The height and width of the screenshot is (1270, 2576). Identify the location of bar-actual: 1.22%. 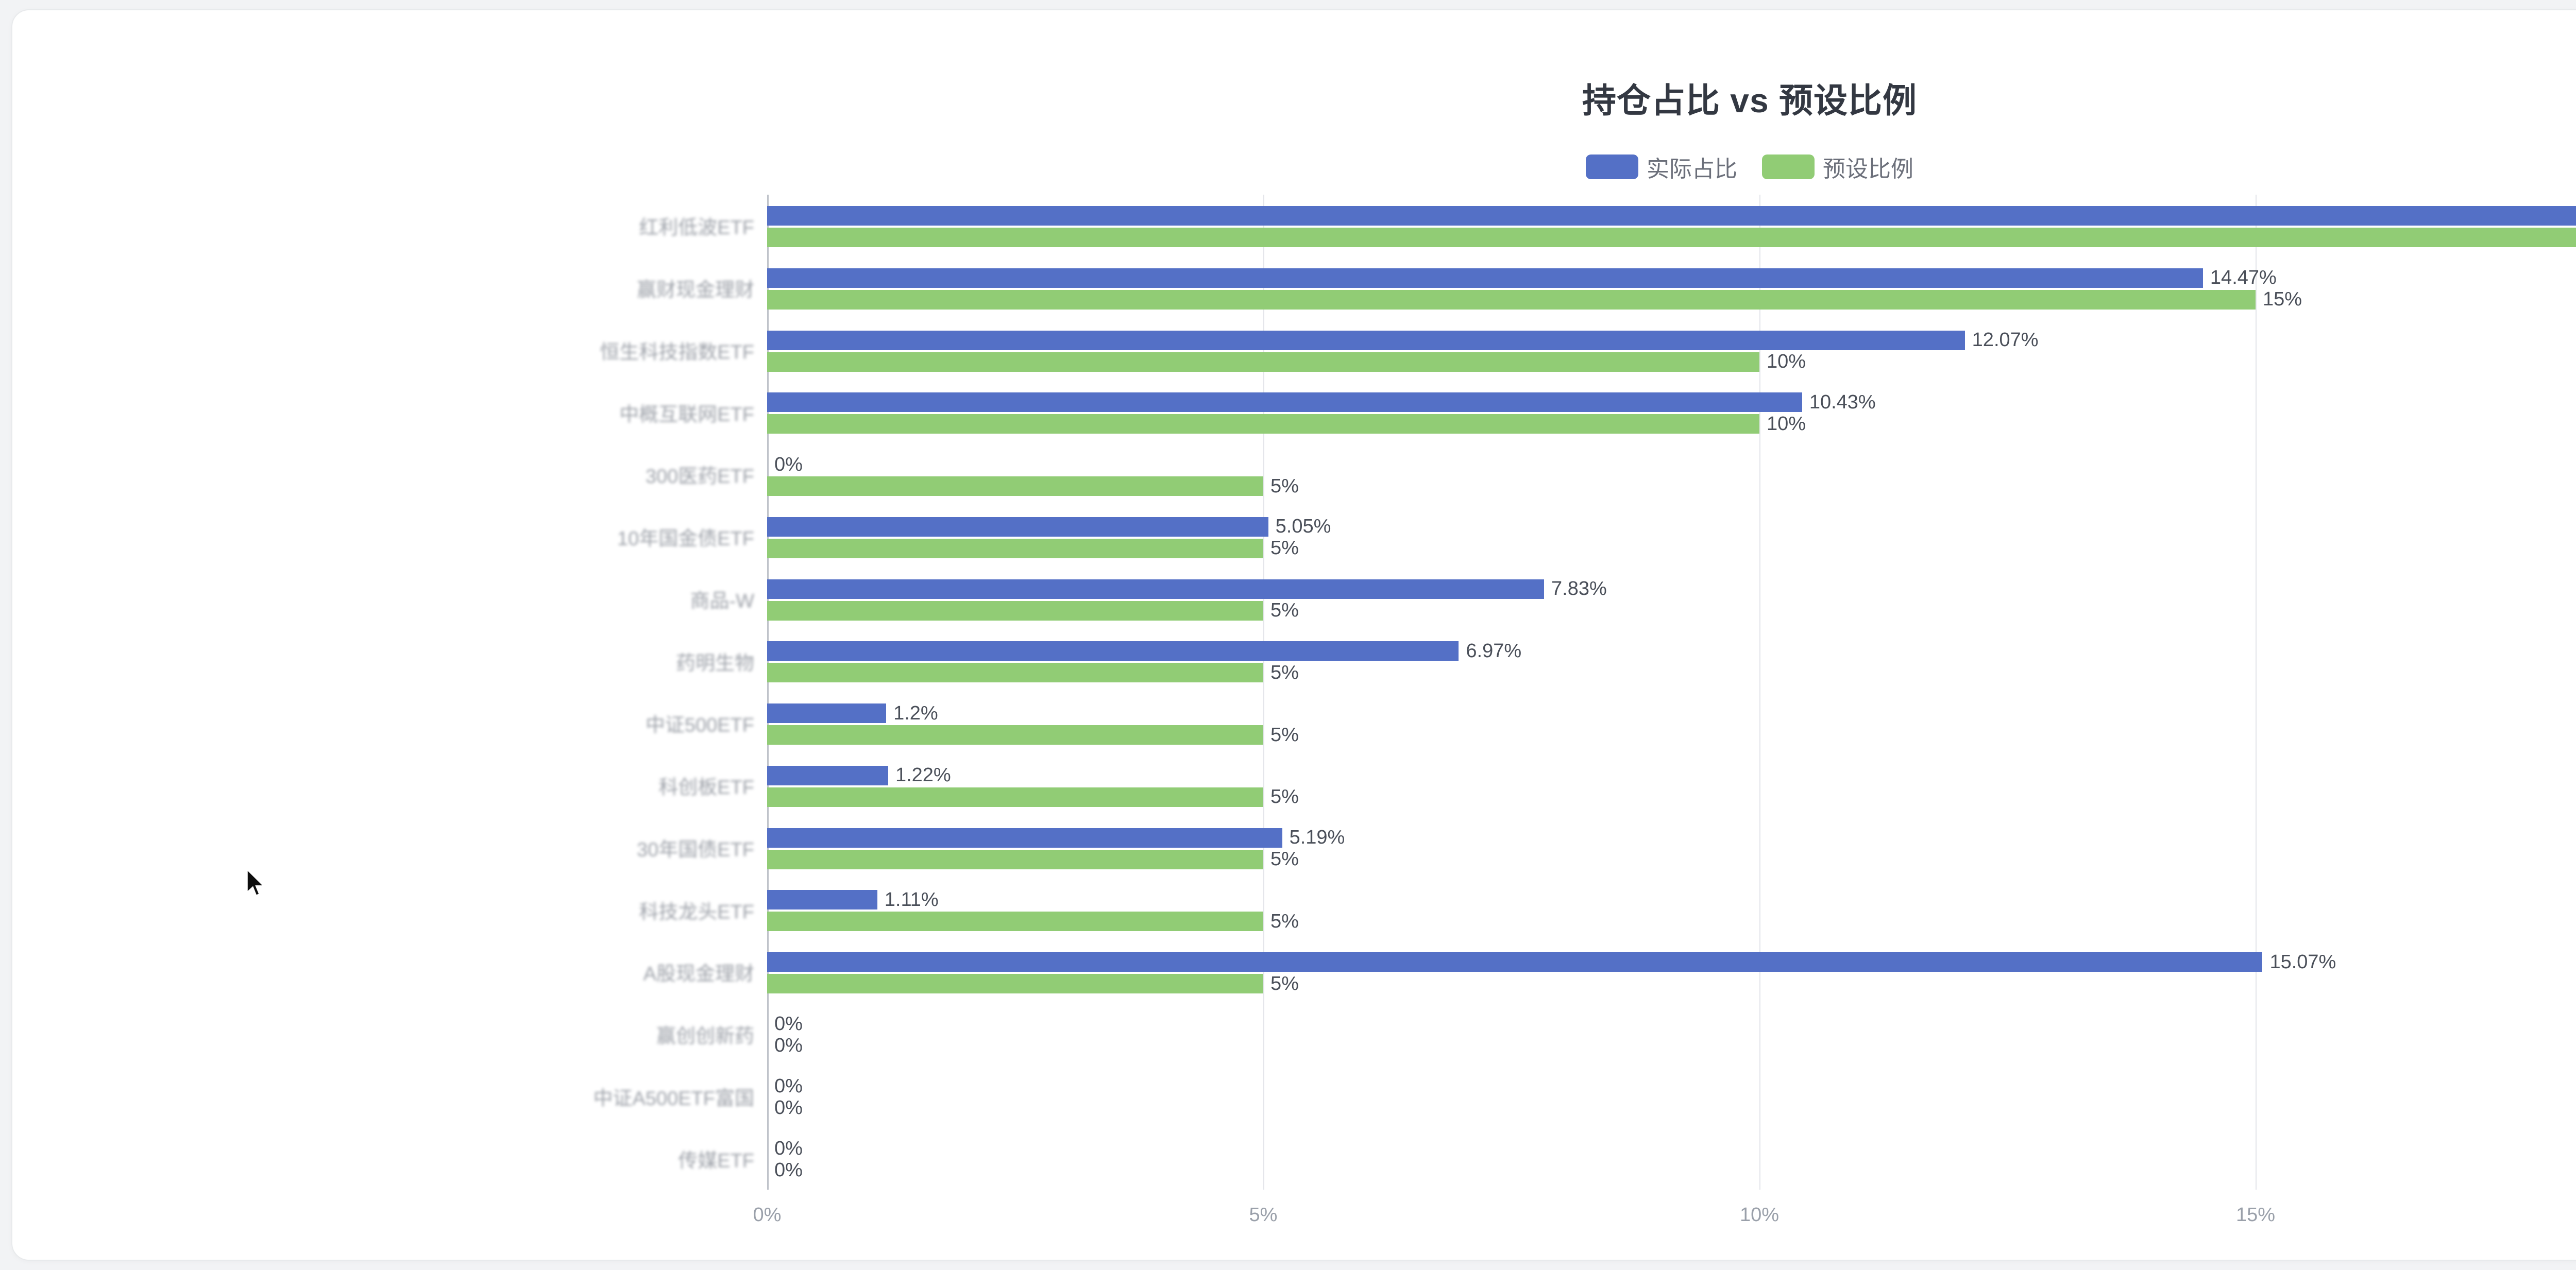
(859, 775).